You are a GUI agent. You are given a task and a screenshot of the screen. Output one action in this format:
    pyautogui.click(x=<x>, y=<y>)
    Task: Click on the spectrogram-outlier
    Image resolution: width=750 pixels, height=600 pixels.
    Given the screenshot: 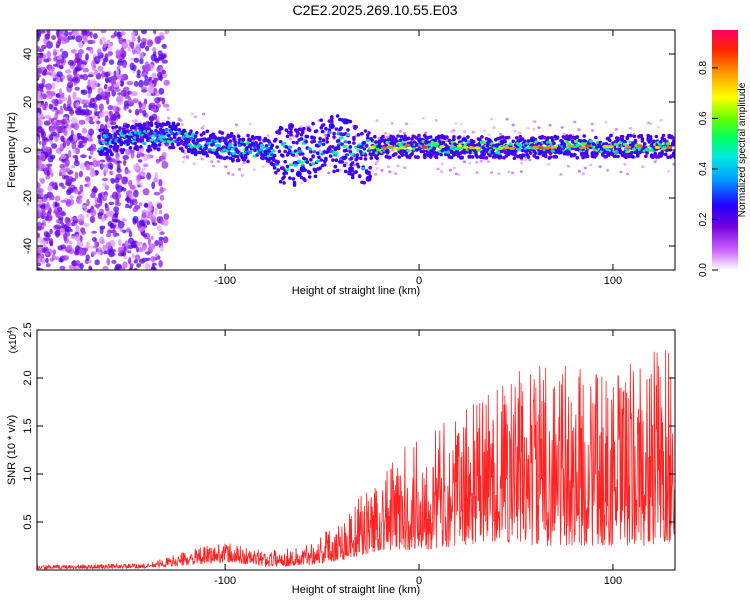 What is the action you would take?
    pyautogui.click(x=345, y=121)
    